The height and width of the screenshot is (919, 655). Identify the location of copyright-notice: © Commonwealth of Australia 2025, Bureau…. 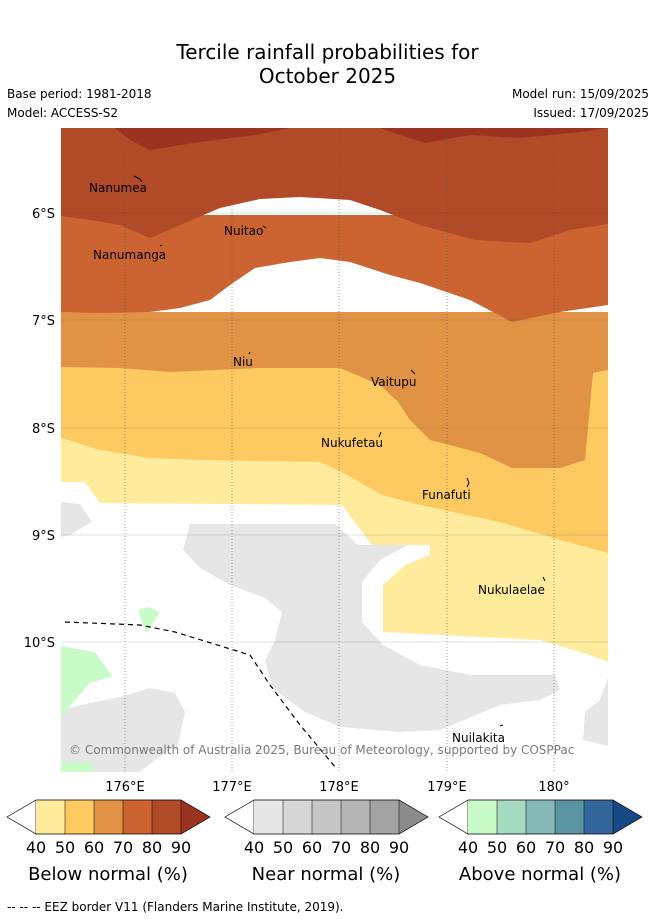
(321, 750).